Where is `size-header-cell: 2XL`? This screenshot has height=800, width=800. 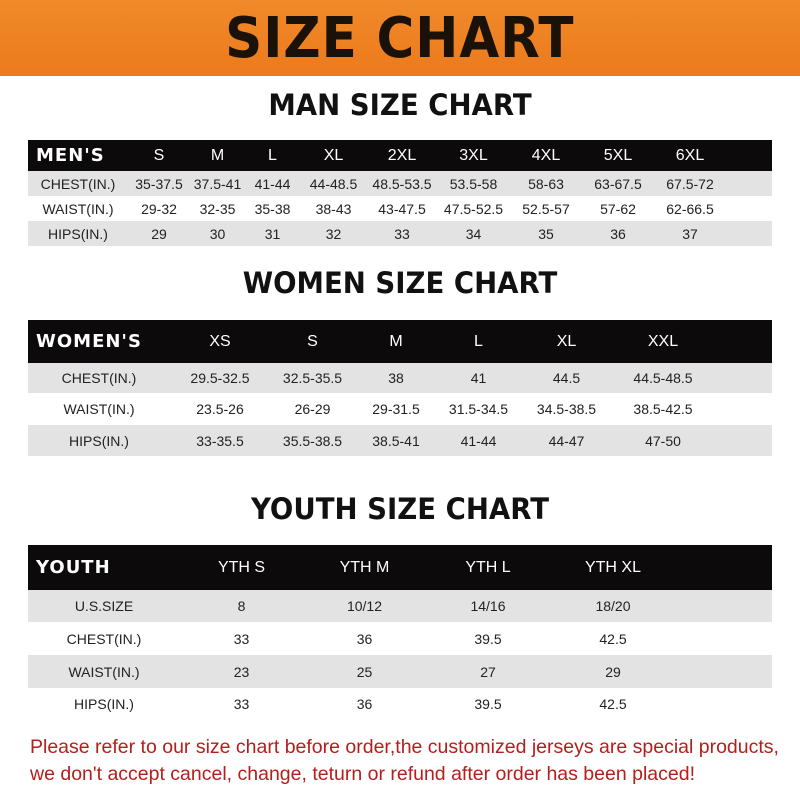
size-header-cell: 2XL is located at coordinates (402, 155).